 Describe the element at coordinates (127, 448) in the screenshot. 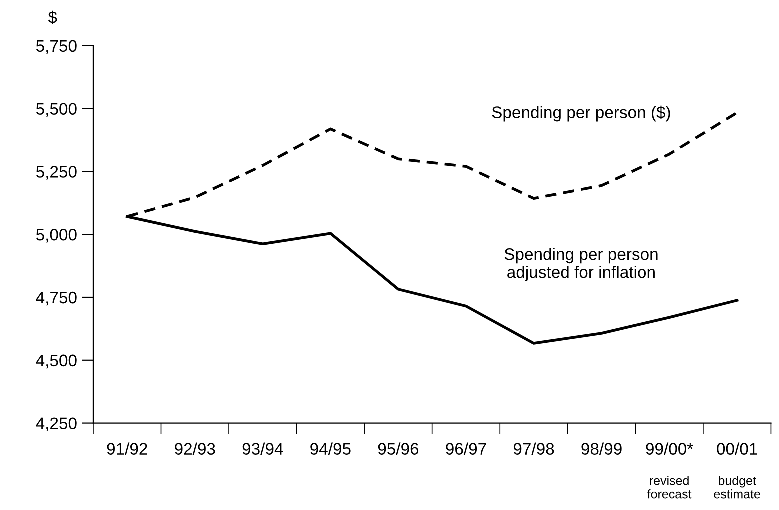

I see `x-tick-label: 91/92` at that location.